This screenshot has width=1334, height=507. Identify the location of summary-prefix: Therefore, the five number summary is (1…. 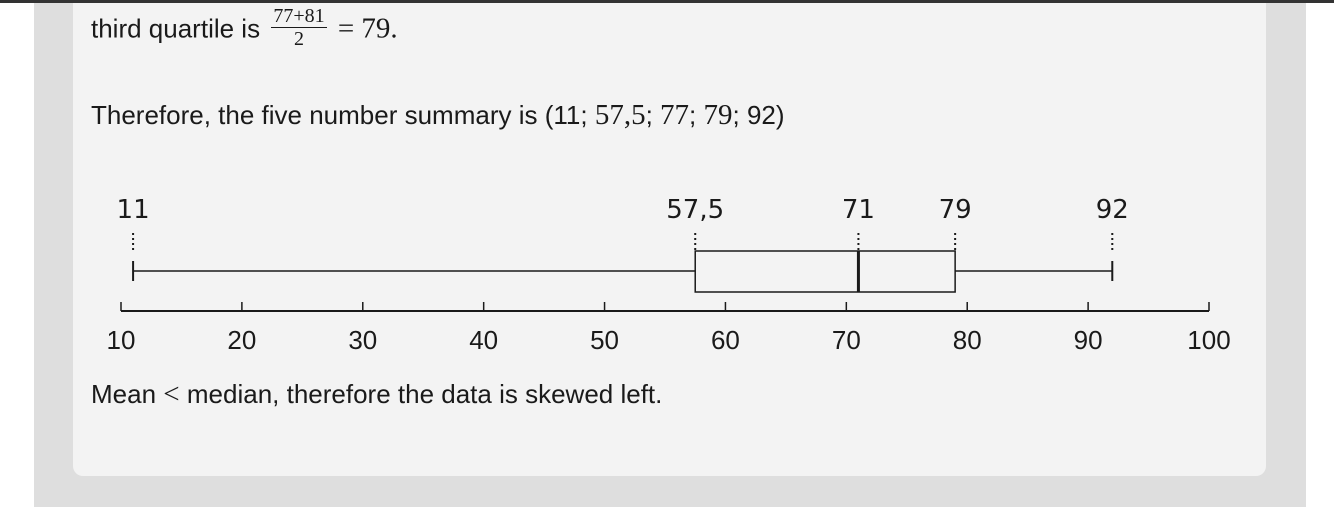
(339, 115).